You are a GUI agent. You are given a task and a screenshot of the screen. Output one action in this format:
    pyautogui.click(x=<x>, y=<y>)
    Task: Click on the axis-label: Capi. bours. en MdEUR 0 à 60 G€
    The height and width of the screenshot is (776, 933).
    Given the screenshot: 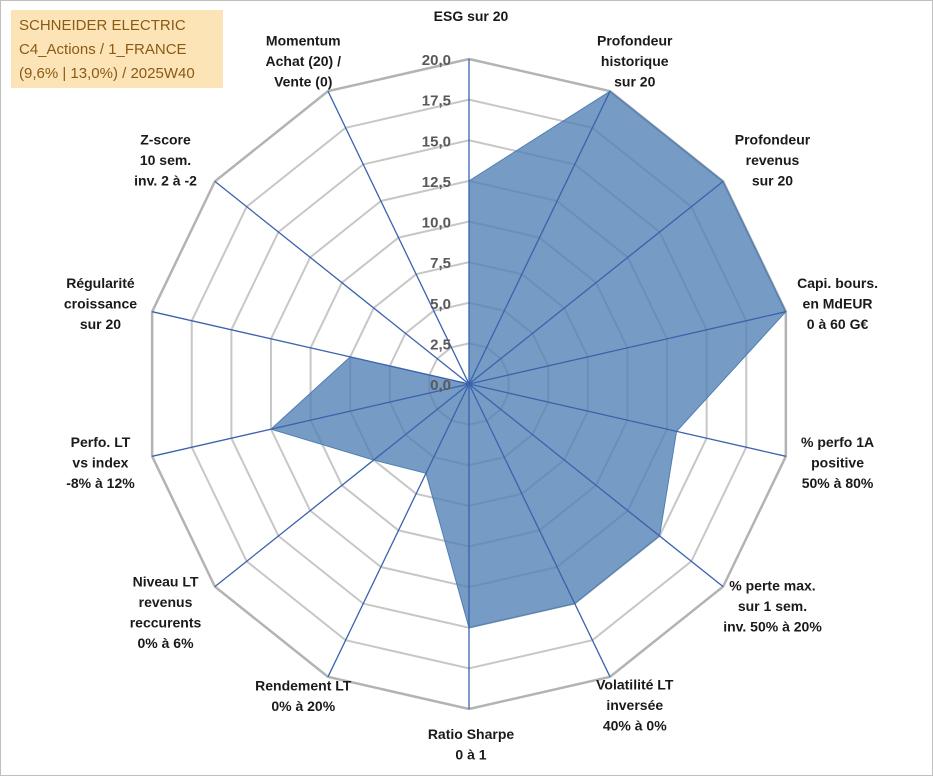 What is the action you would take?
    pyautogui.click(x=837, y=303)
    